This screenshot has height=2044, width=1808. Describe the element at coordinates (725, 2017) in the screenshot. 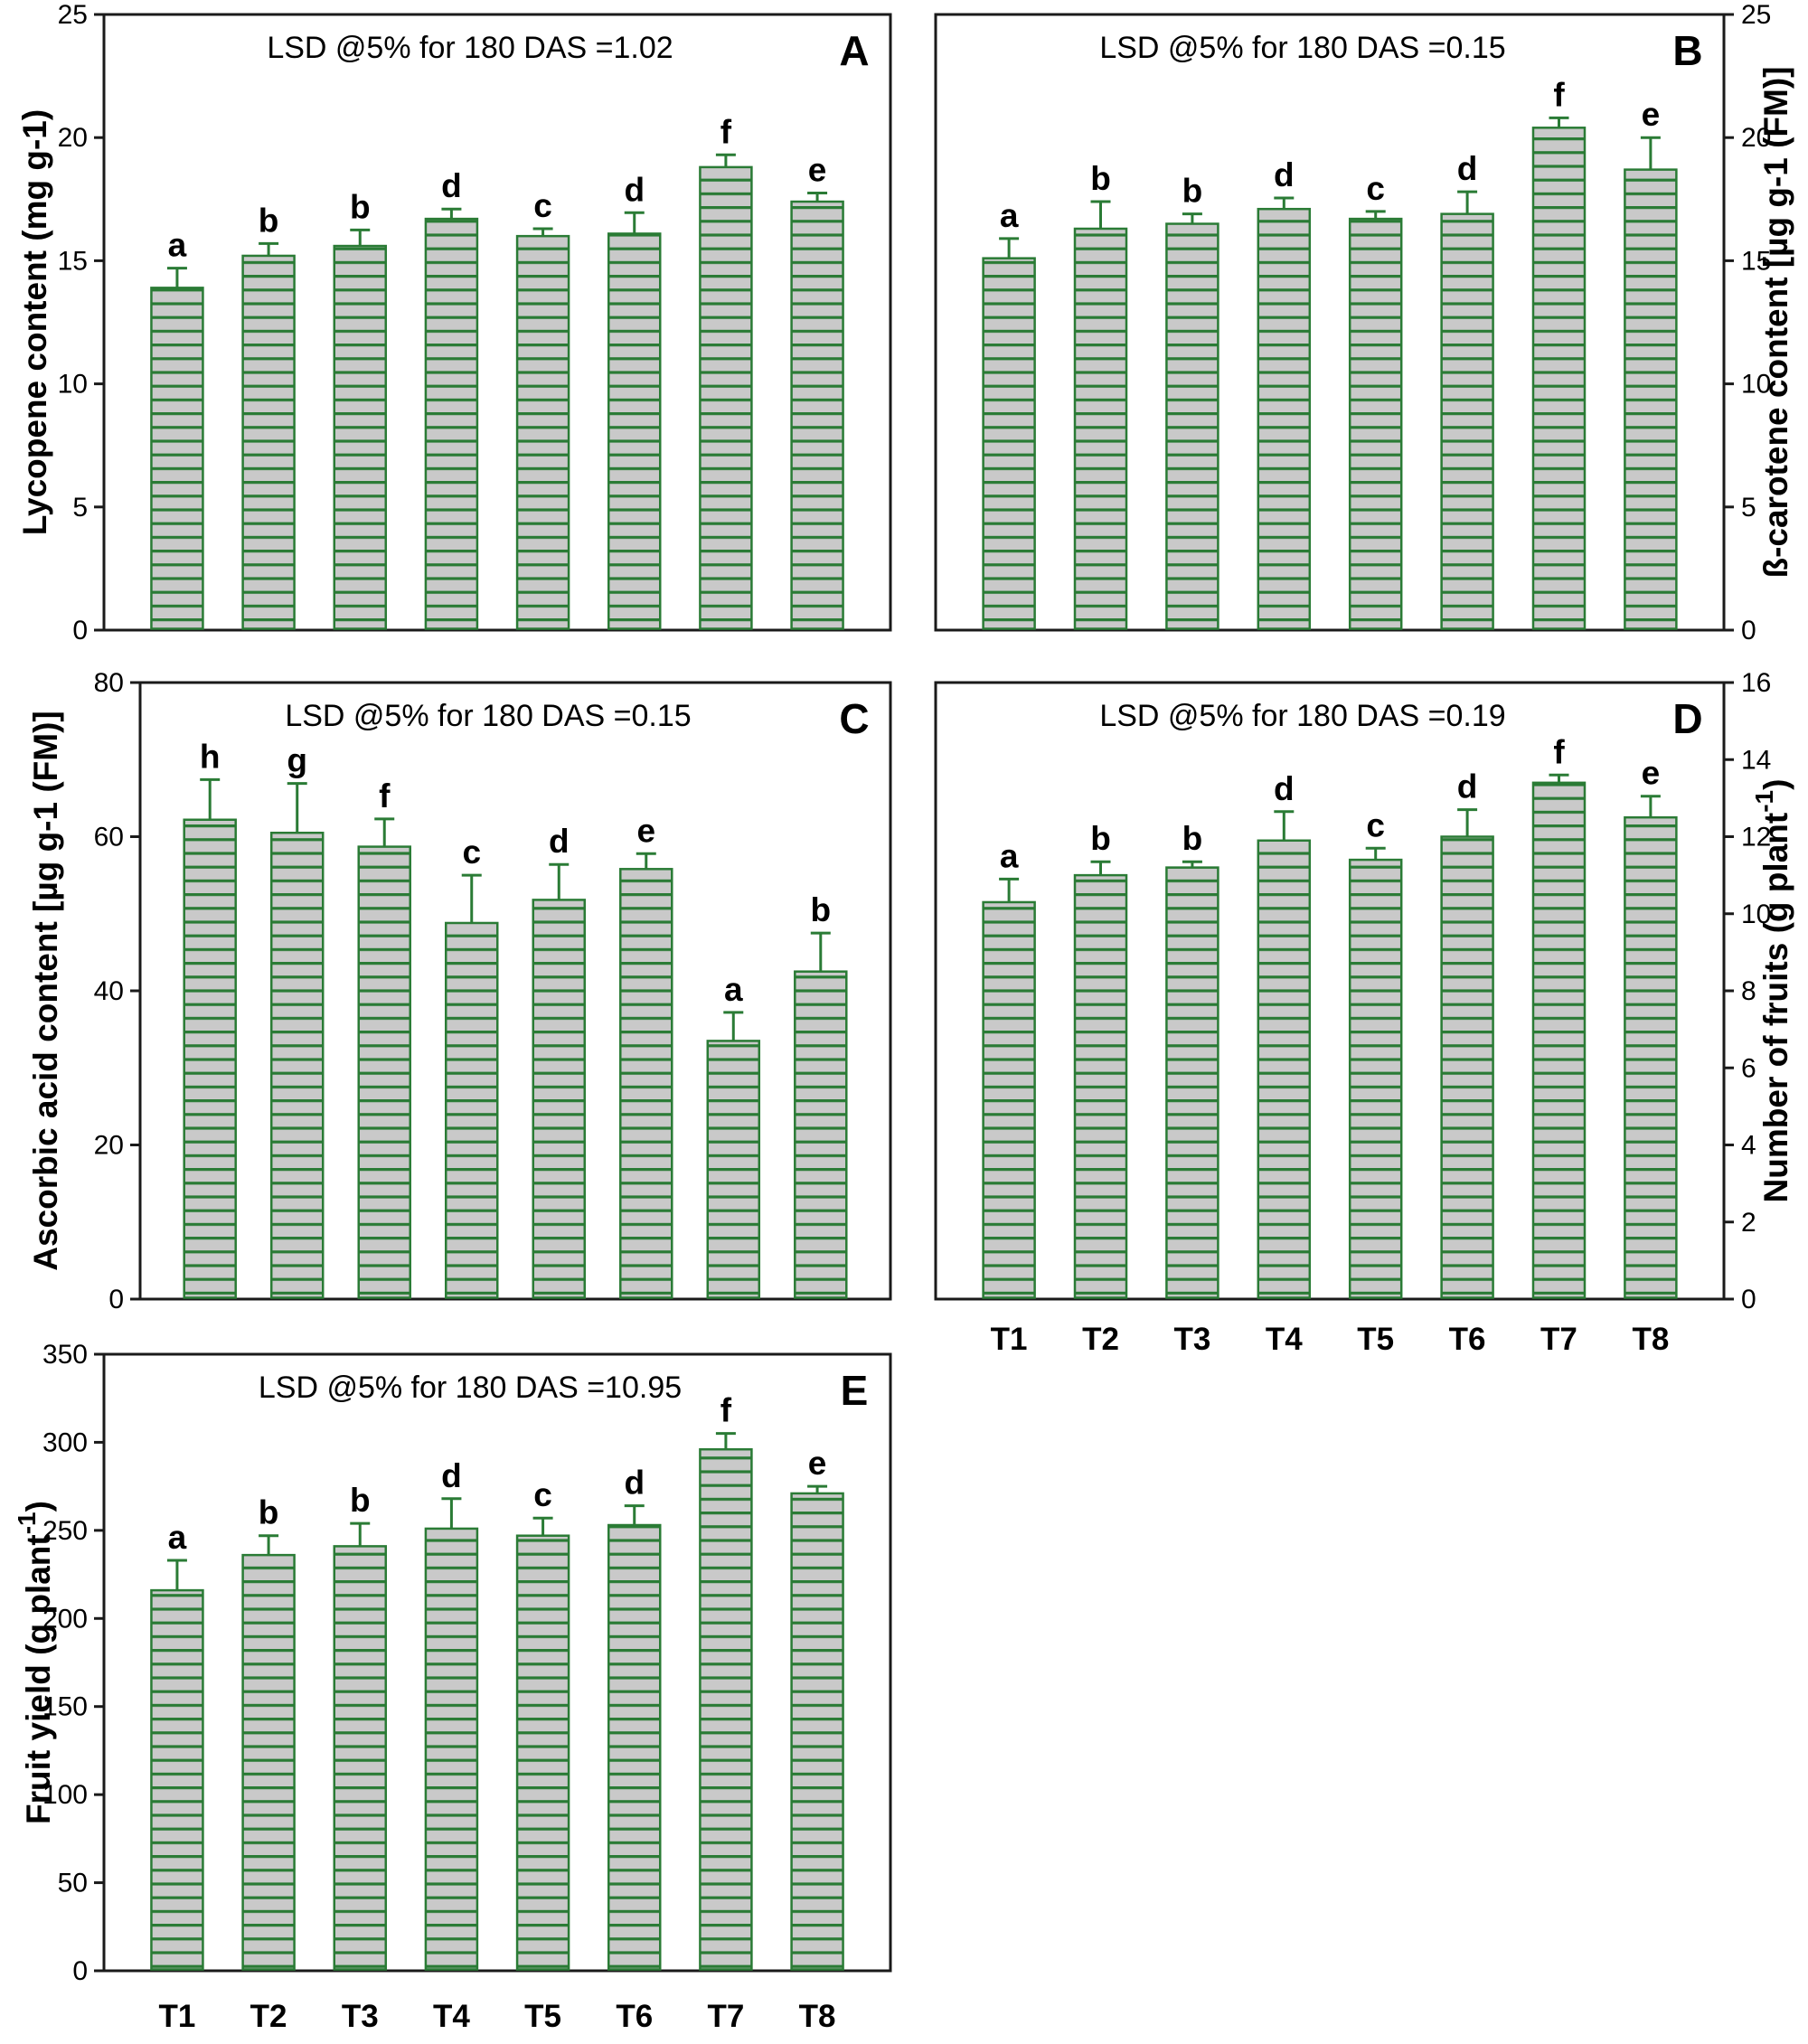

I see `x-tick-label: T7` at that location.